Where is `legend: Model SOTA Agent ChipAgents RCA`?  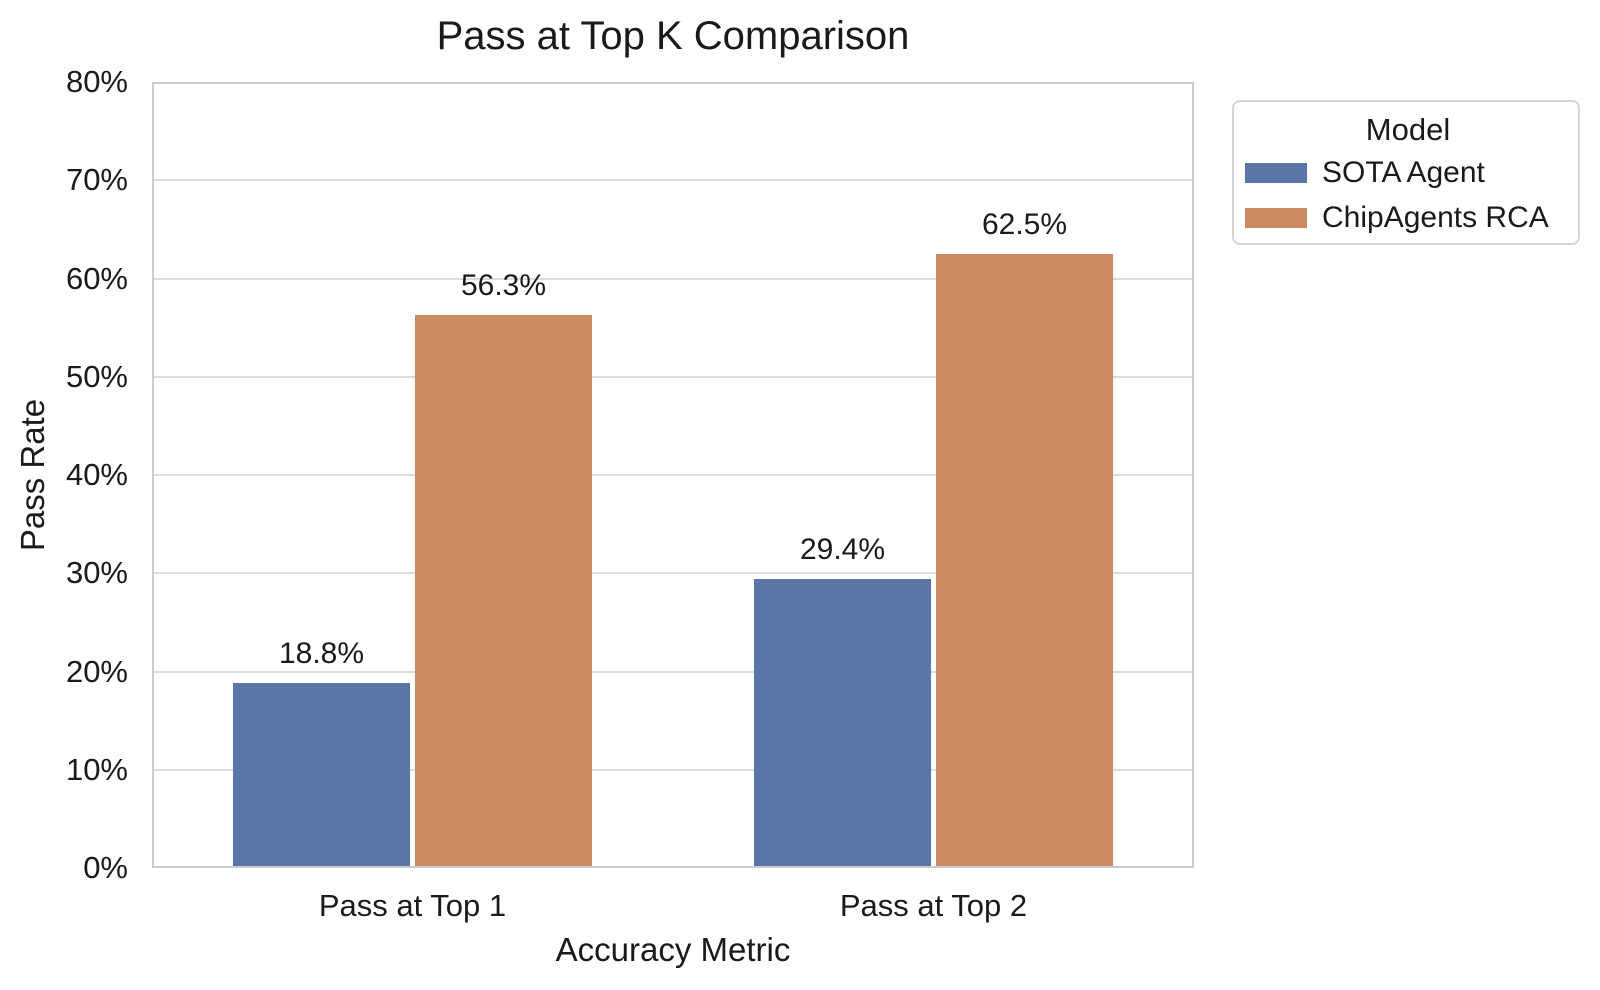 legend: Model SOTA Agent ChipAgents RCA is located at coordinates (1406, 172).